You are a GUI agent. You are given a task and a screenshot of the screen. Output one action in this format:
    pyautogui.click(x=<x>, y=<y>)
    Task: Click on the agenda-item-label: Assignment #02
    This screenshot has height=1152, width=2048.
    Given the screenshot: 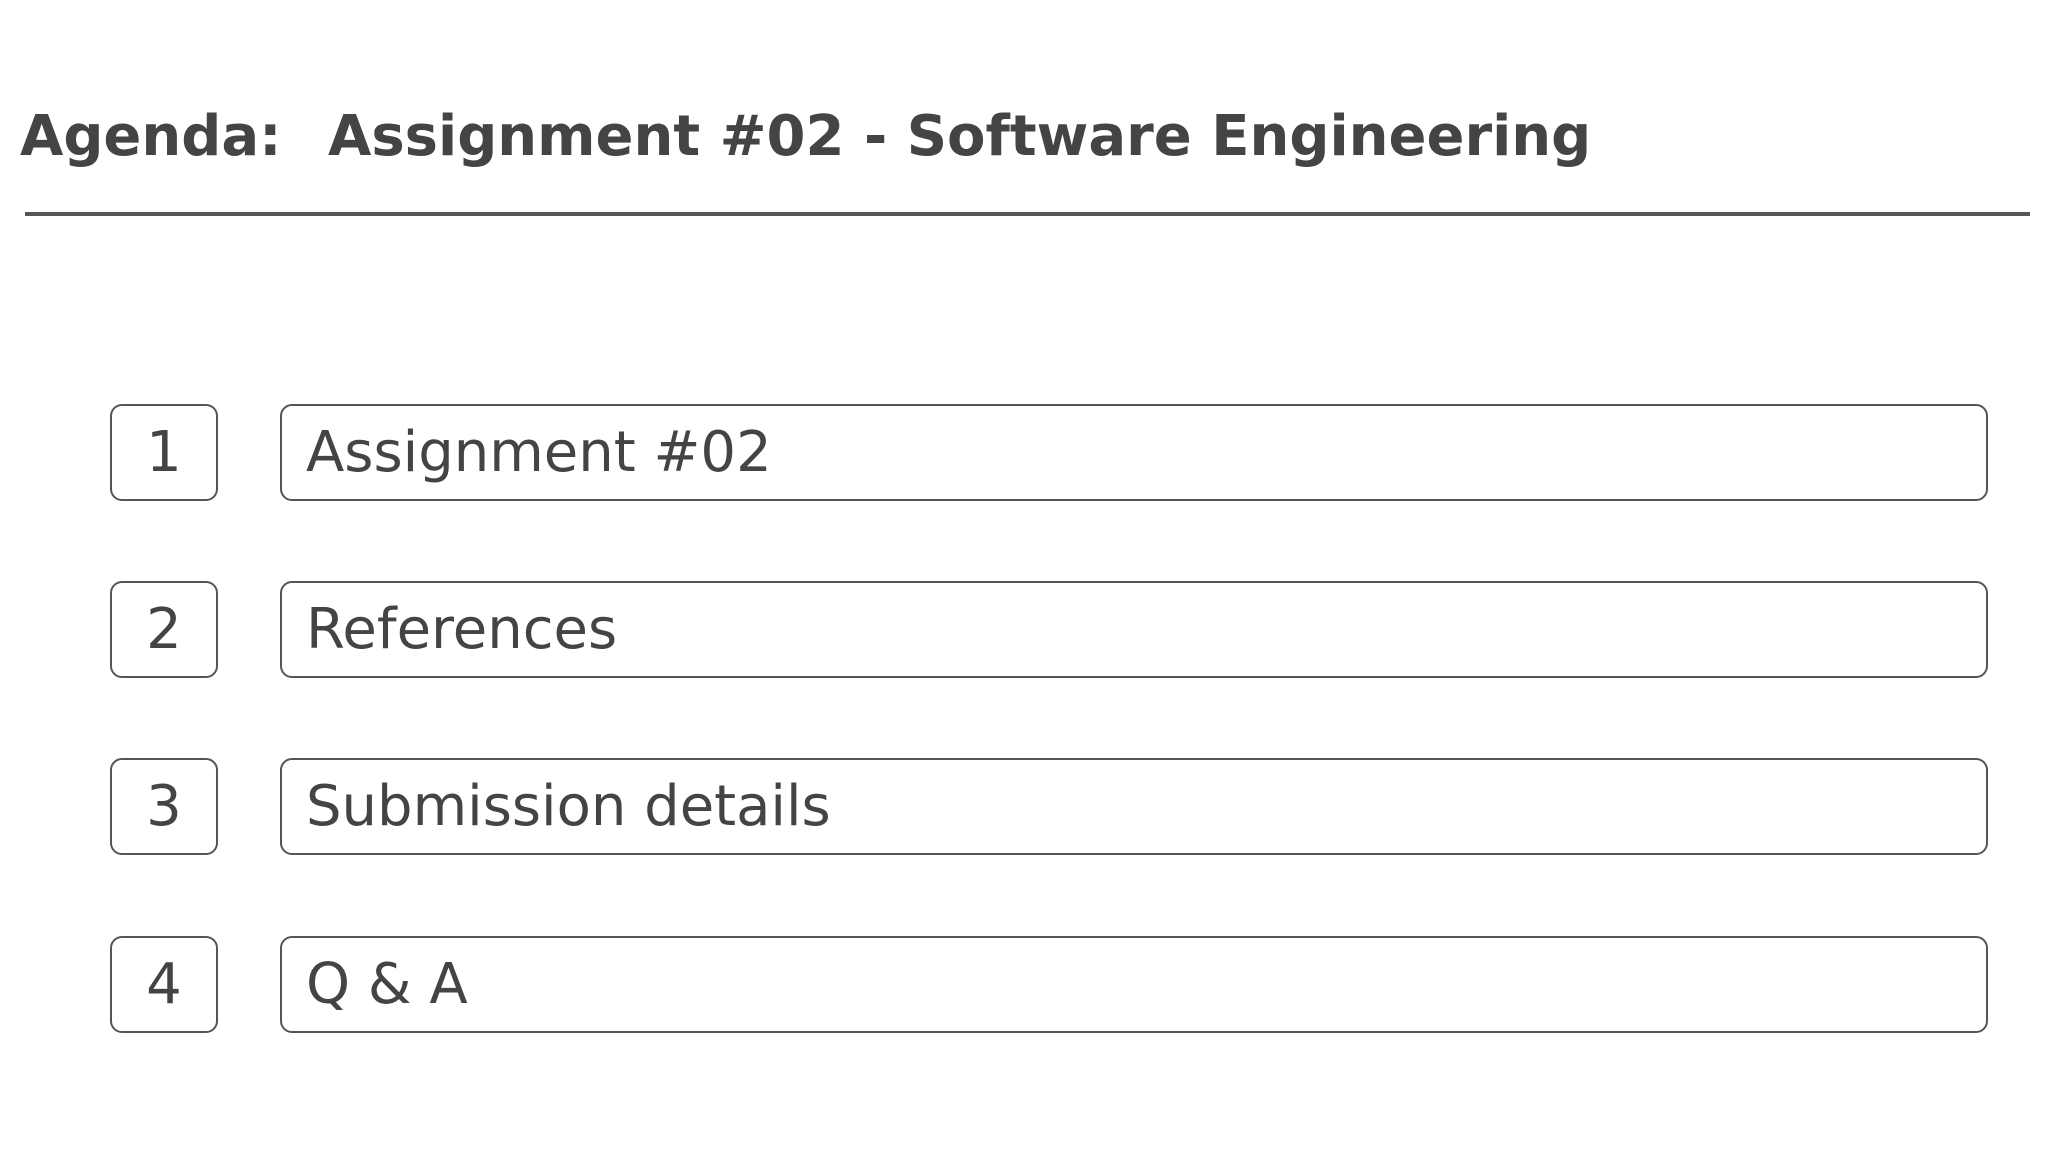 What is the action you would take?
    pyautogui.click(x=1134, y=452)
    